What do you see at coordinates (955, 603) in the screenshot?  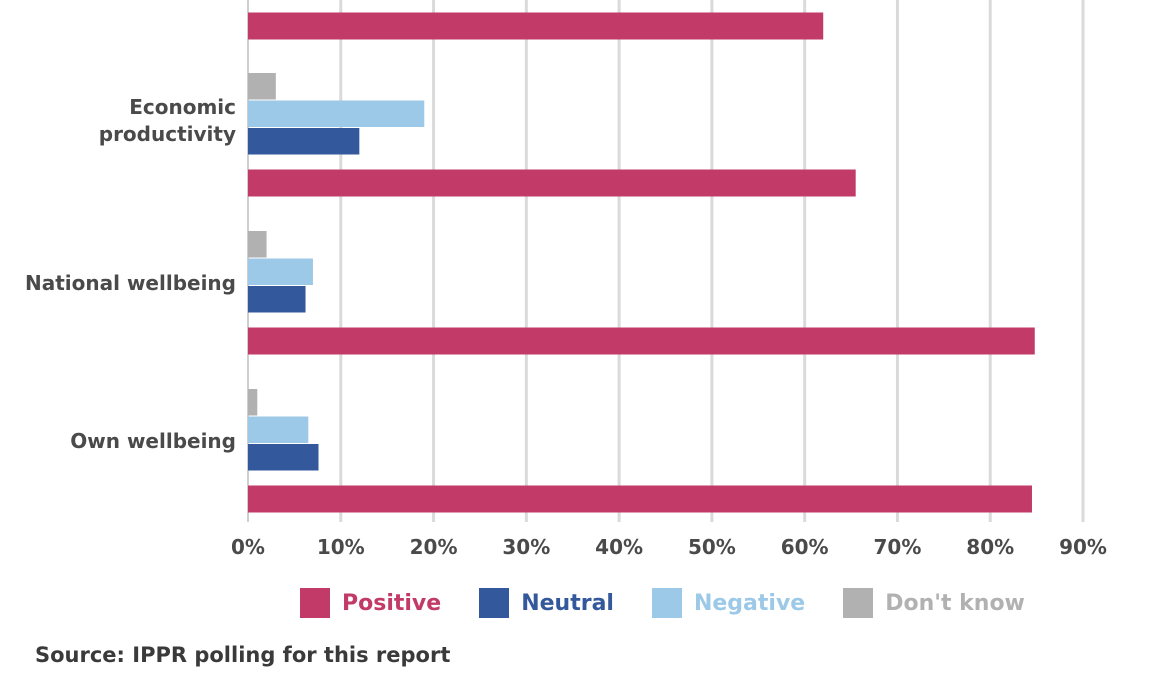 I see `legend-label-dont-know: Don't know` at bounding box center [955, 603].